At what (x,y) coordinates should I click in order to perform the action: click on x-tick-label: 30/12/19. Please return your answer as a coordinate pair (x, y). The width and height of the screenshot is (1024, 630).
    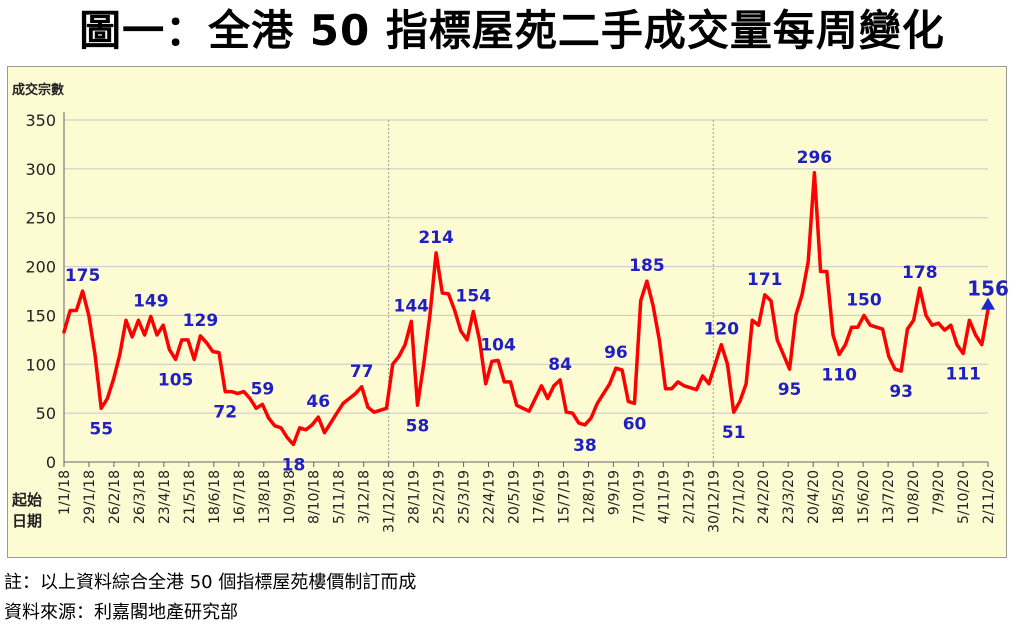
    Looking at the image, I should click on (714, 501).